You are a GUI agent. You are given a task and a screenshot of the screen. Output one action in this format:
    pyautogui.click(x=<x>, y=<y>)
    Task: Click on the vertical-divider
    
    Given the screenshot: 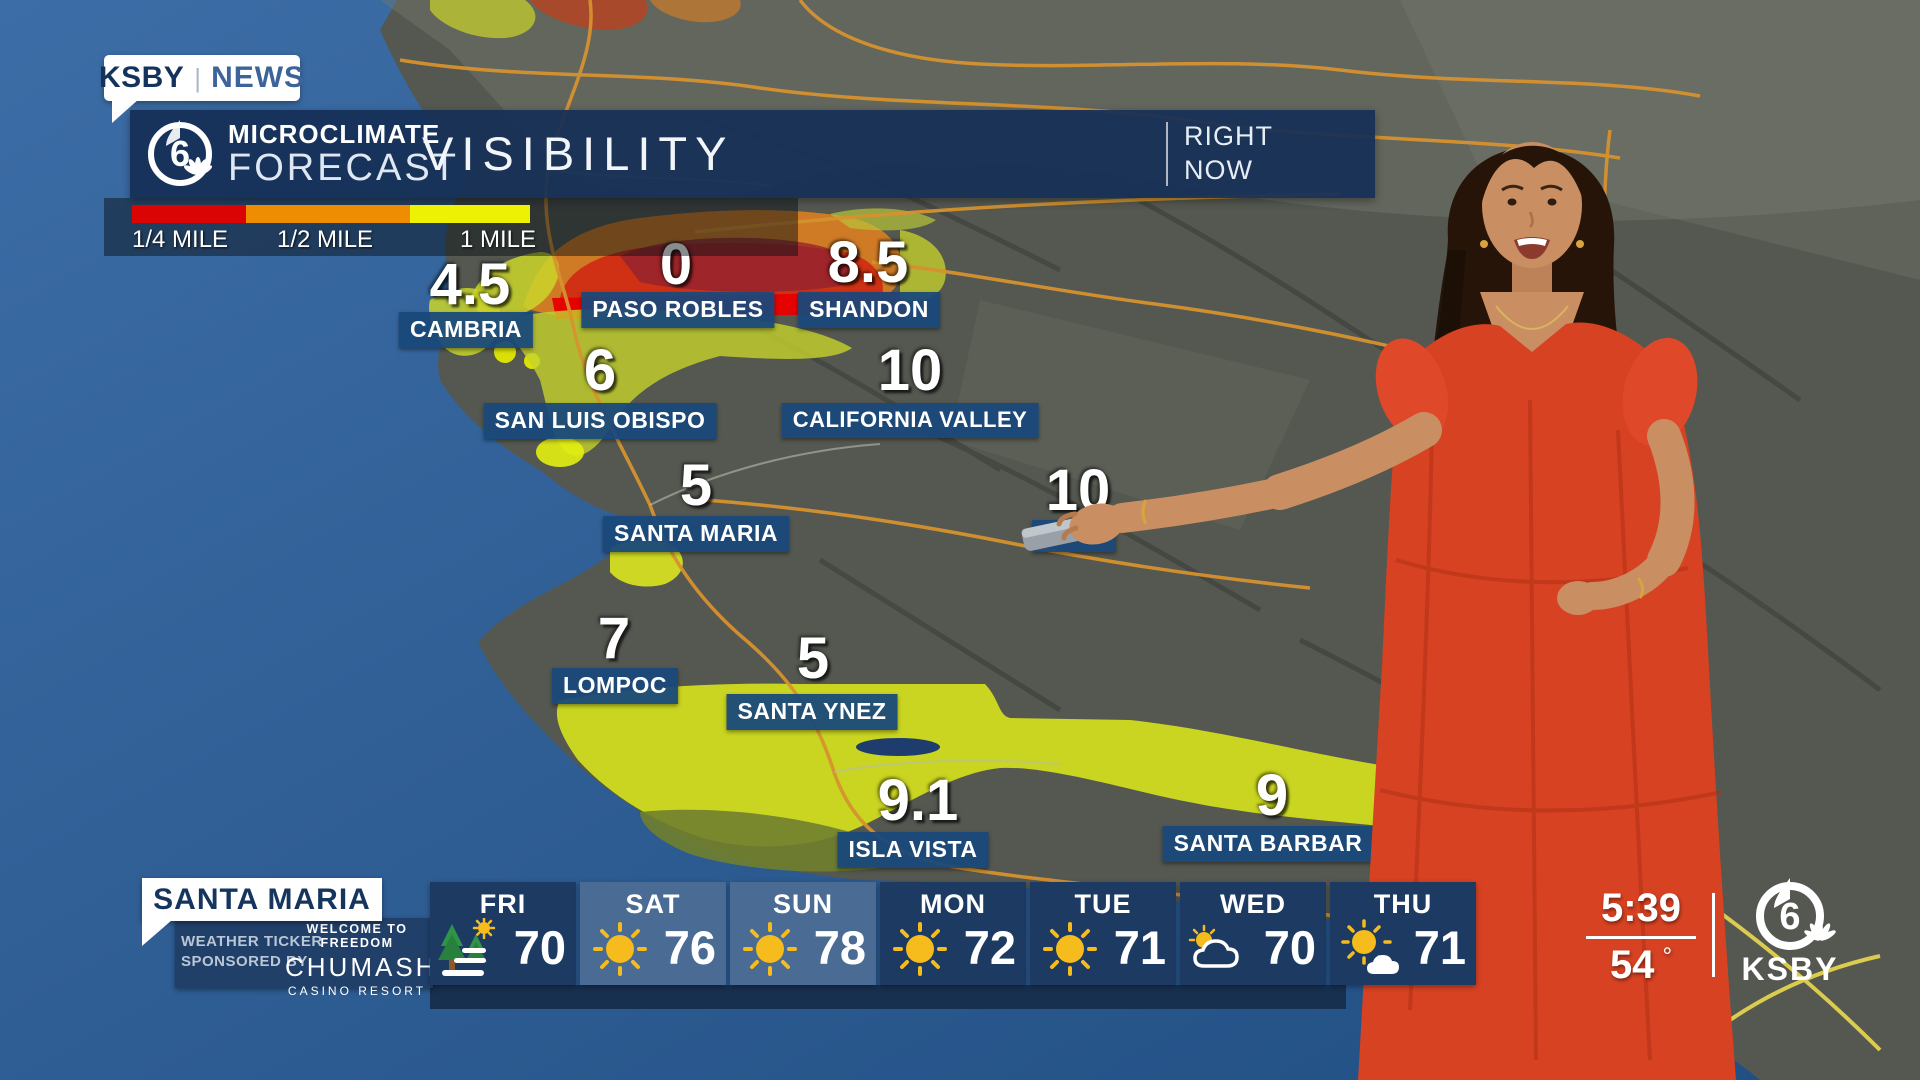 What is the action you would take?
    pyautogui.click(x=1713, y=935)
    